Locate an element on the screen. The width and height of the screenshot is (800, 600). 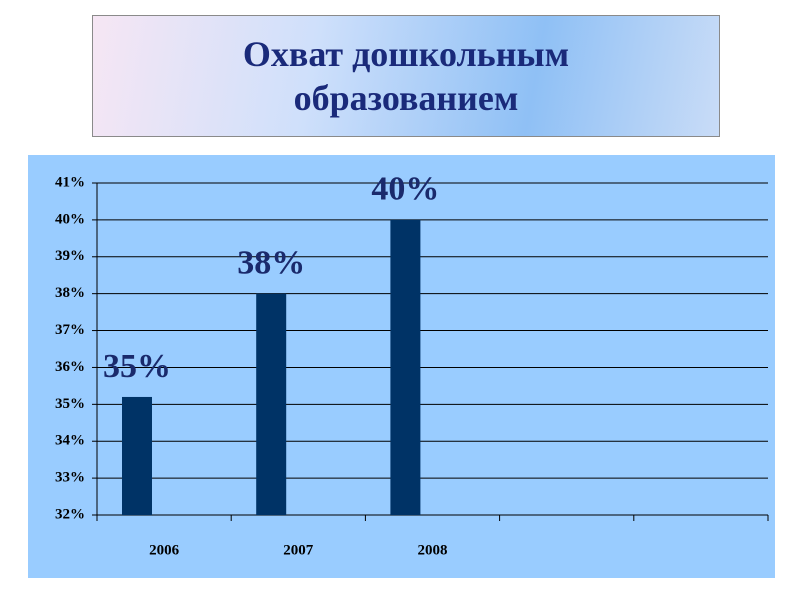
y-tick-label: 34% is located at coordinates (70, 441).